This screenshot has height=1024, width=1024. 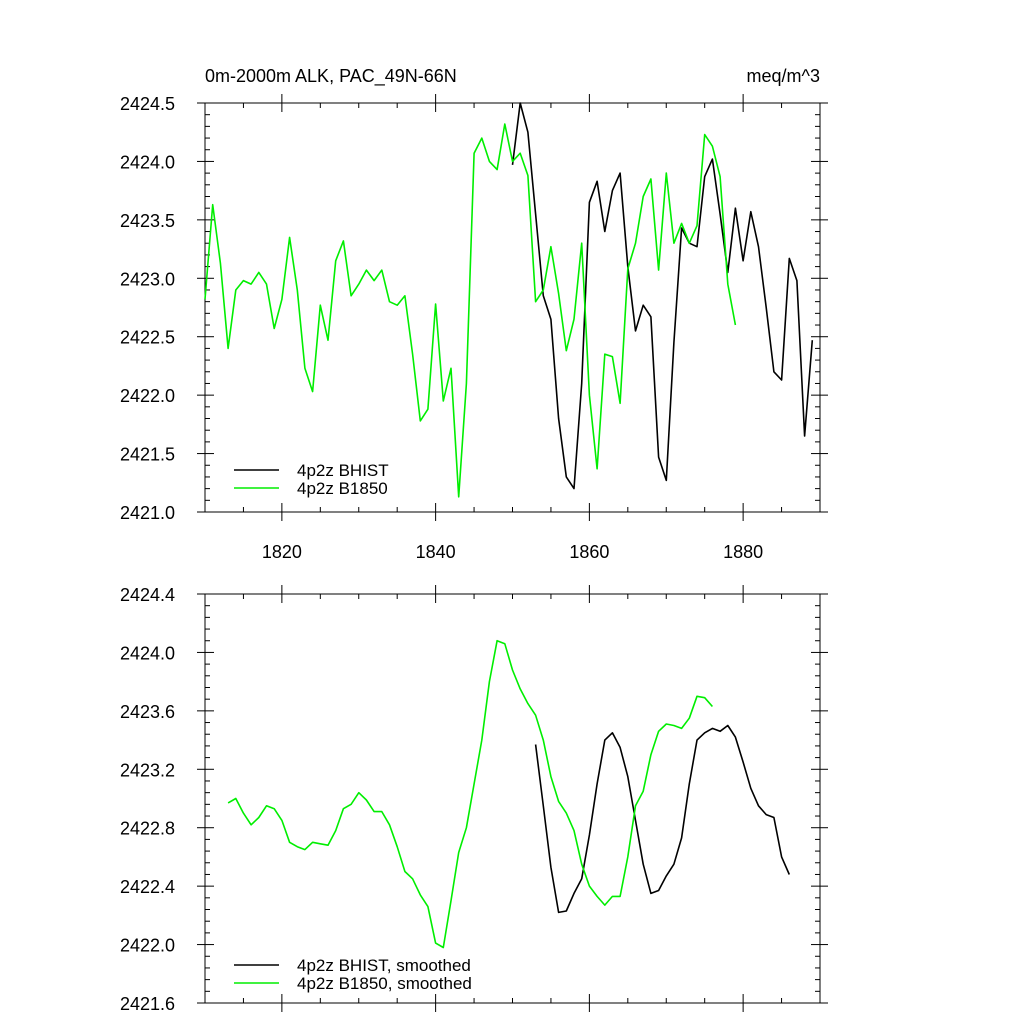 I want to click on legend-label: 4p2z B1850, smoothed, so click(x=384, y=983).